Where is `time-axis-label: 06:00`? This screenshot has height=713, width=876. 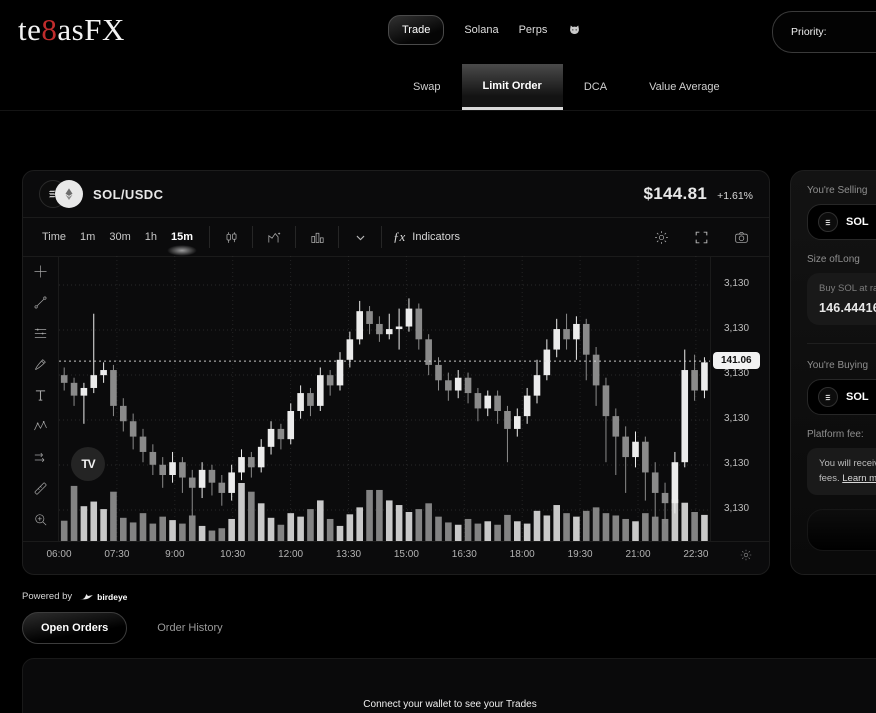 time-axis-label: 06:00 is located at coordinates (59, 554).